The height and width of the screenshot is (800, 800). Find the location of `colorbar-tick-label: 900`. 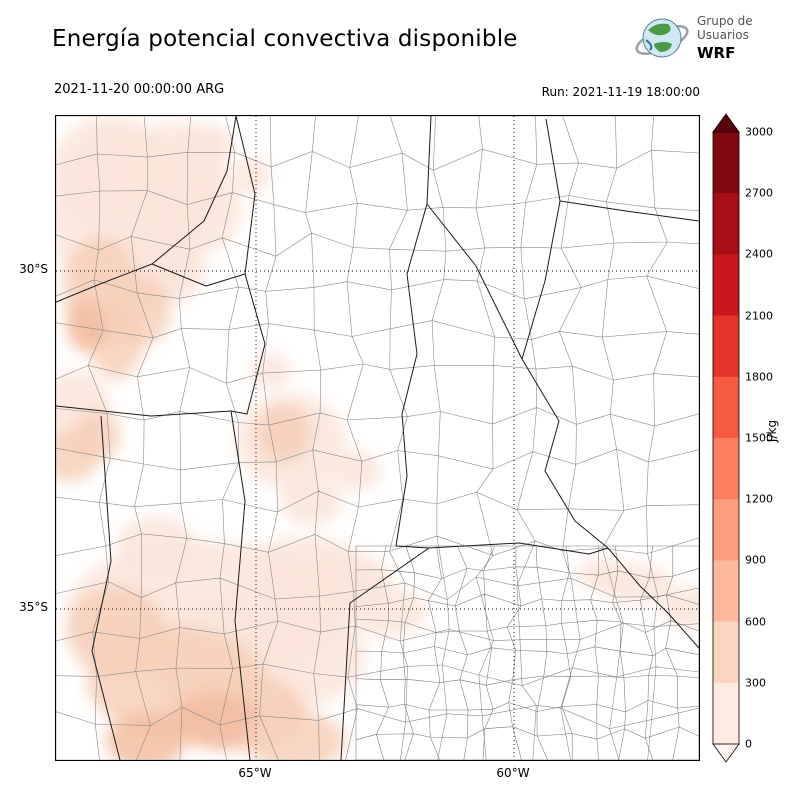

colorbar-tick-label: 900 is located at coordinates (755, 560).